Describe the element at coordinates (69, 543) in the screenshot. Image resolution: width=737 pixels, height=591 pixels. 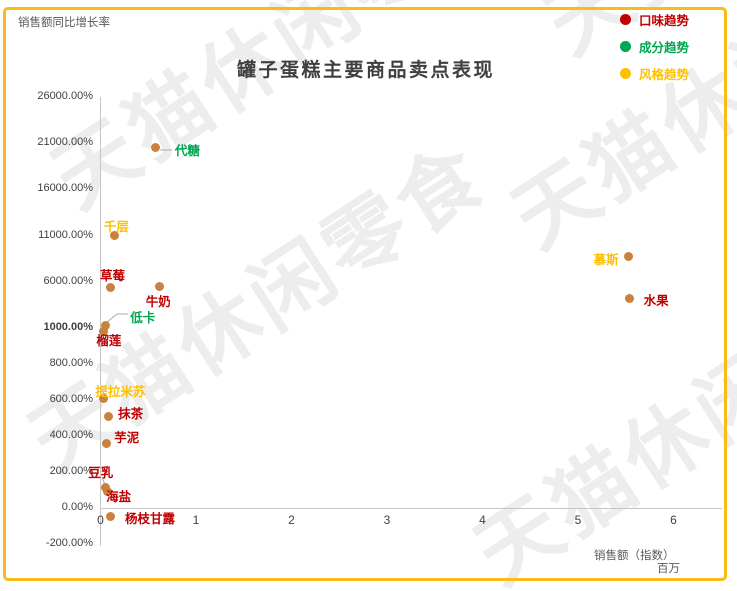
I see `y-tick-label: -200.00%` at that location.